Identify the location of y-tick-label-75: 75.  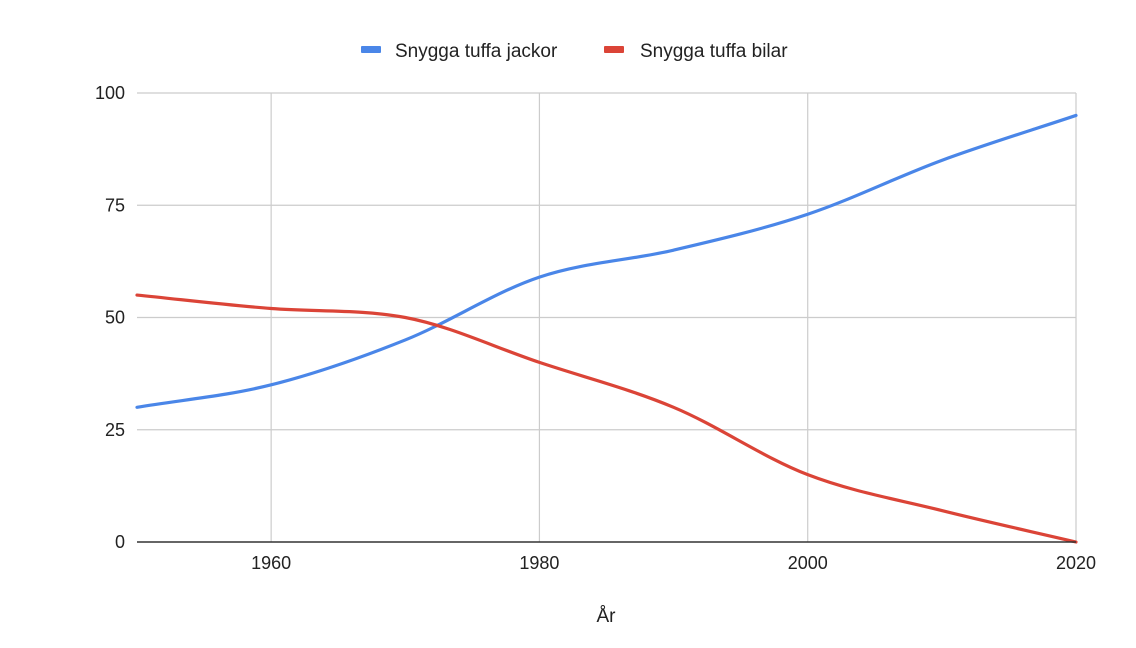
(115, 205).